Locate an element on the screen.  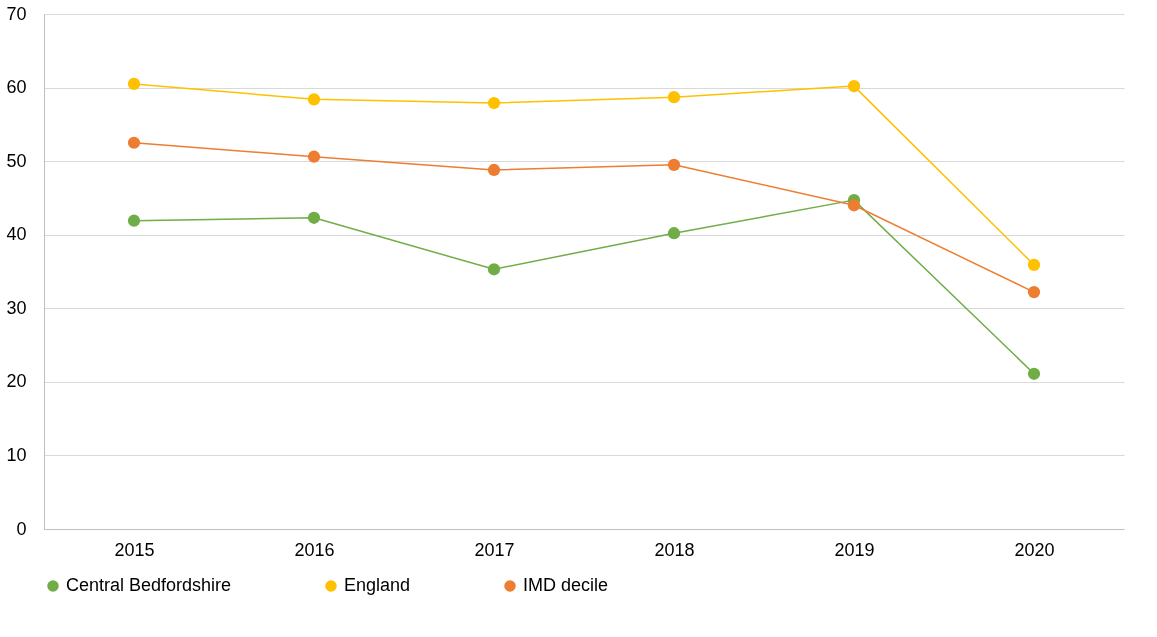
x-tick-label: 2020 is located at coordinates (1034, 549).